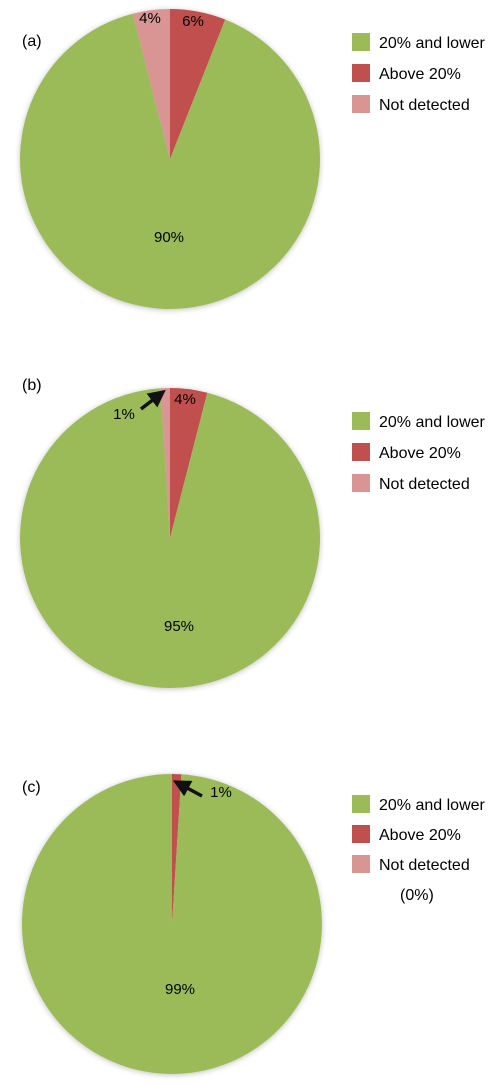 The height and width of the screenshot is (1084, 500). What do you see at coordinates (179, 626) in the screenshot?
I see `slice-label: 95%` at bounding box center [179, 626].